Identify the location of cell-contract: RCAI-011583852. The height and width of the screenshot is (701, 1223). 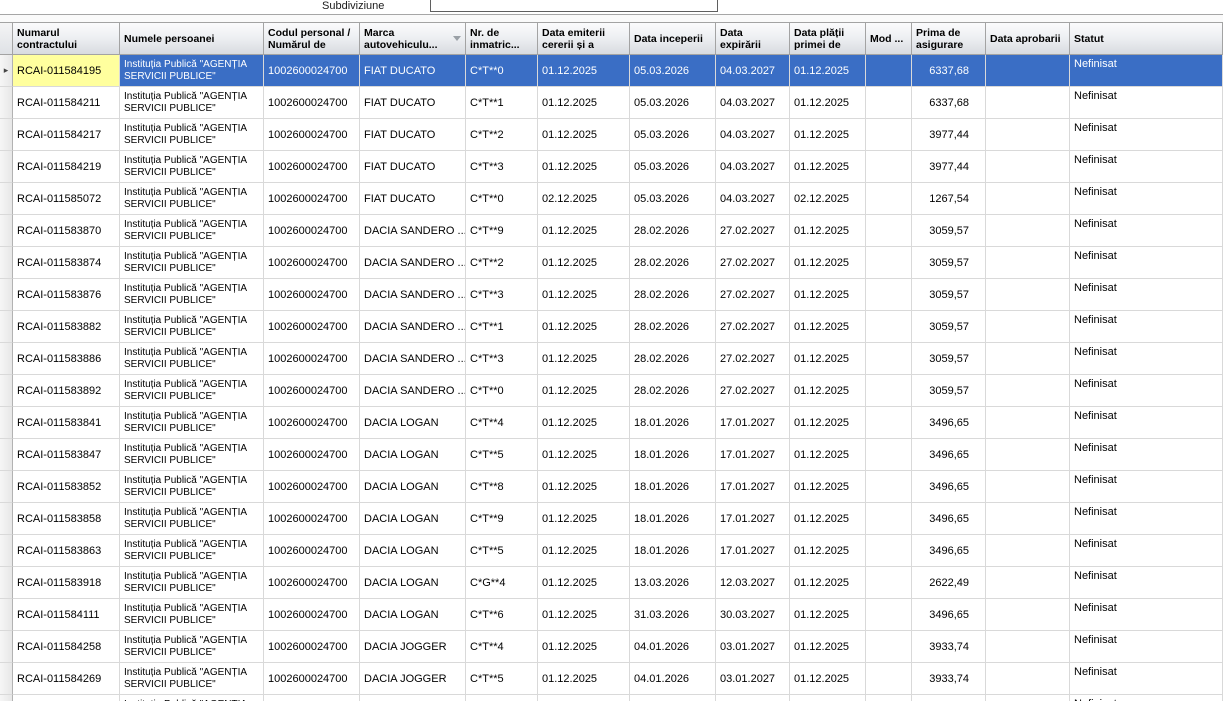
(66, 487).